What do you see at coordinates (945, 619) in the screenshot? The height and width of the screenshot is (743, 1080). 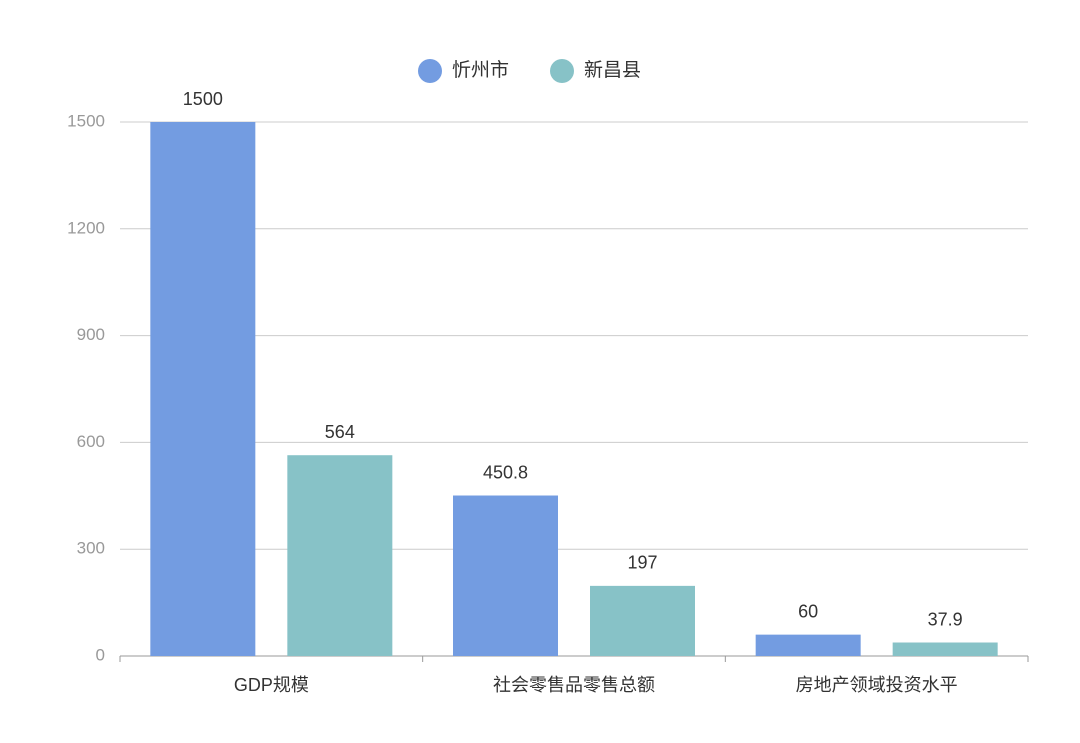 I see `data-label: 37.9` at bounding box center [945, 619].